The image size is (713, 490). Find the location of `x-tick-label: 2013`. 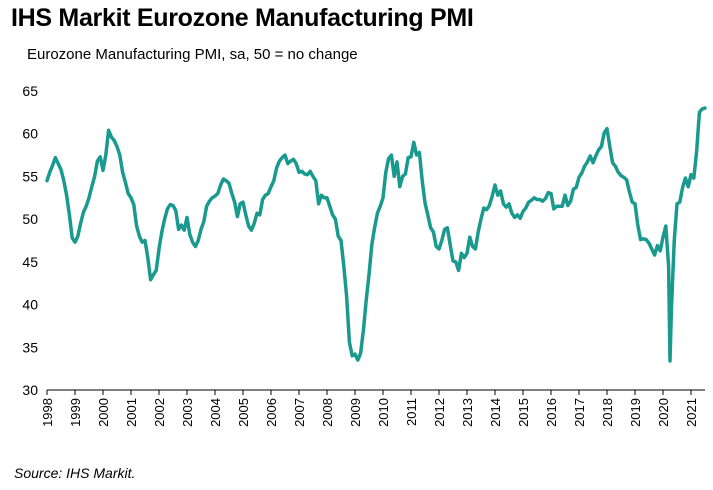

x-tick-label: 2013 is located at coordinates (467, 412).